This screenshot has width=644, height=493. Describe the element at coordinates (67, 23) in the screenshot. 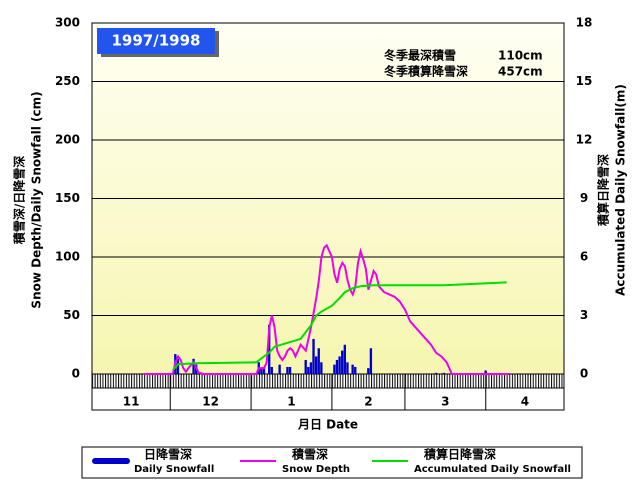

I see `y-tick-label: 300` at that location.